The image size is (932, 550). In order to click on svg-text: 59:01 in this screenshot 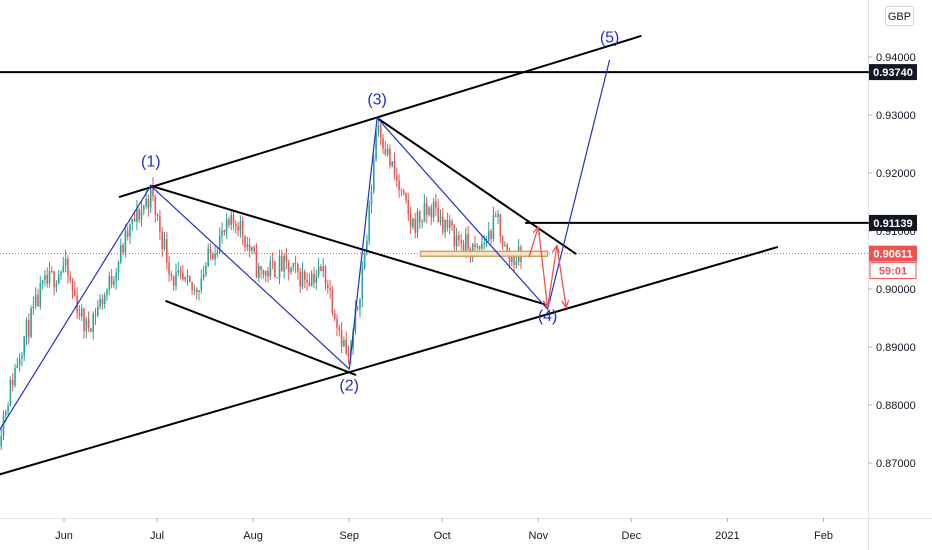, I will do `click(893, 272)`.